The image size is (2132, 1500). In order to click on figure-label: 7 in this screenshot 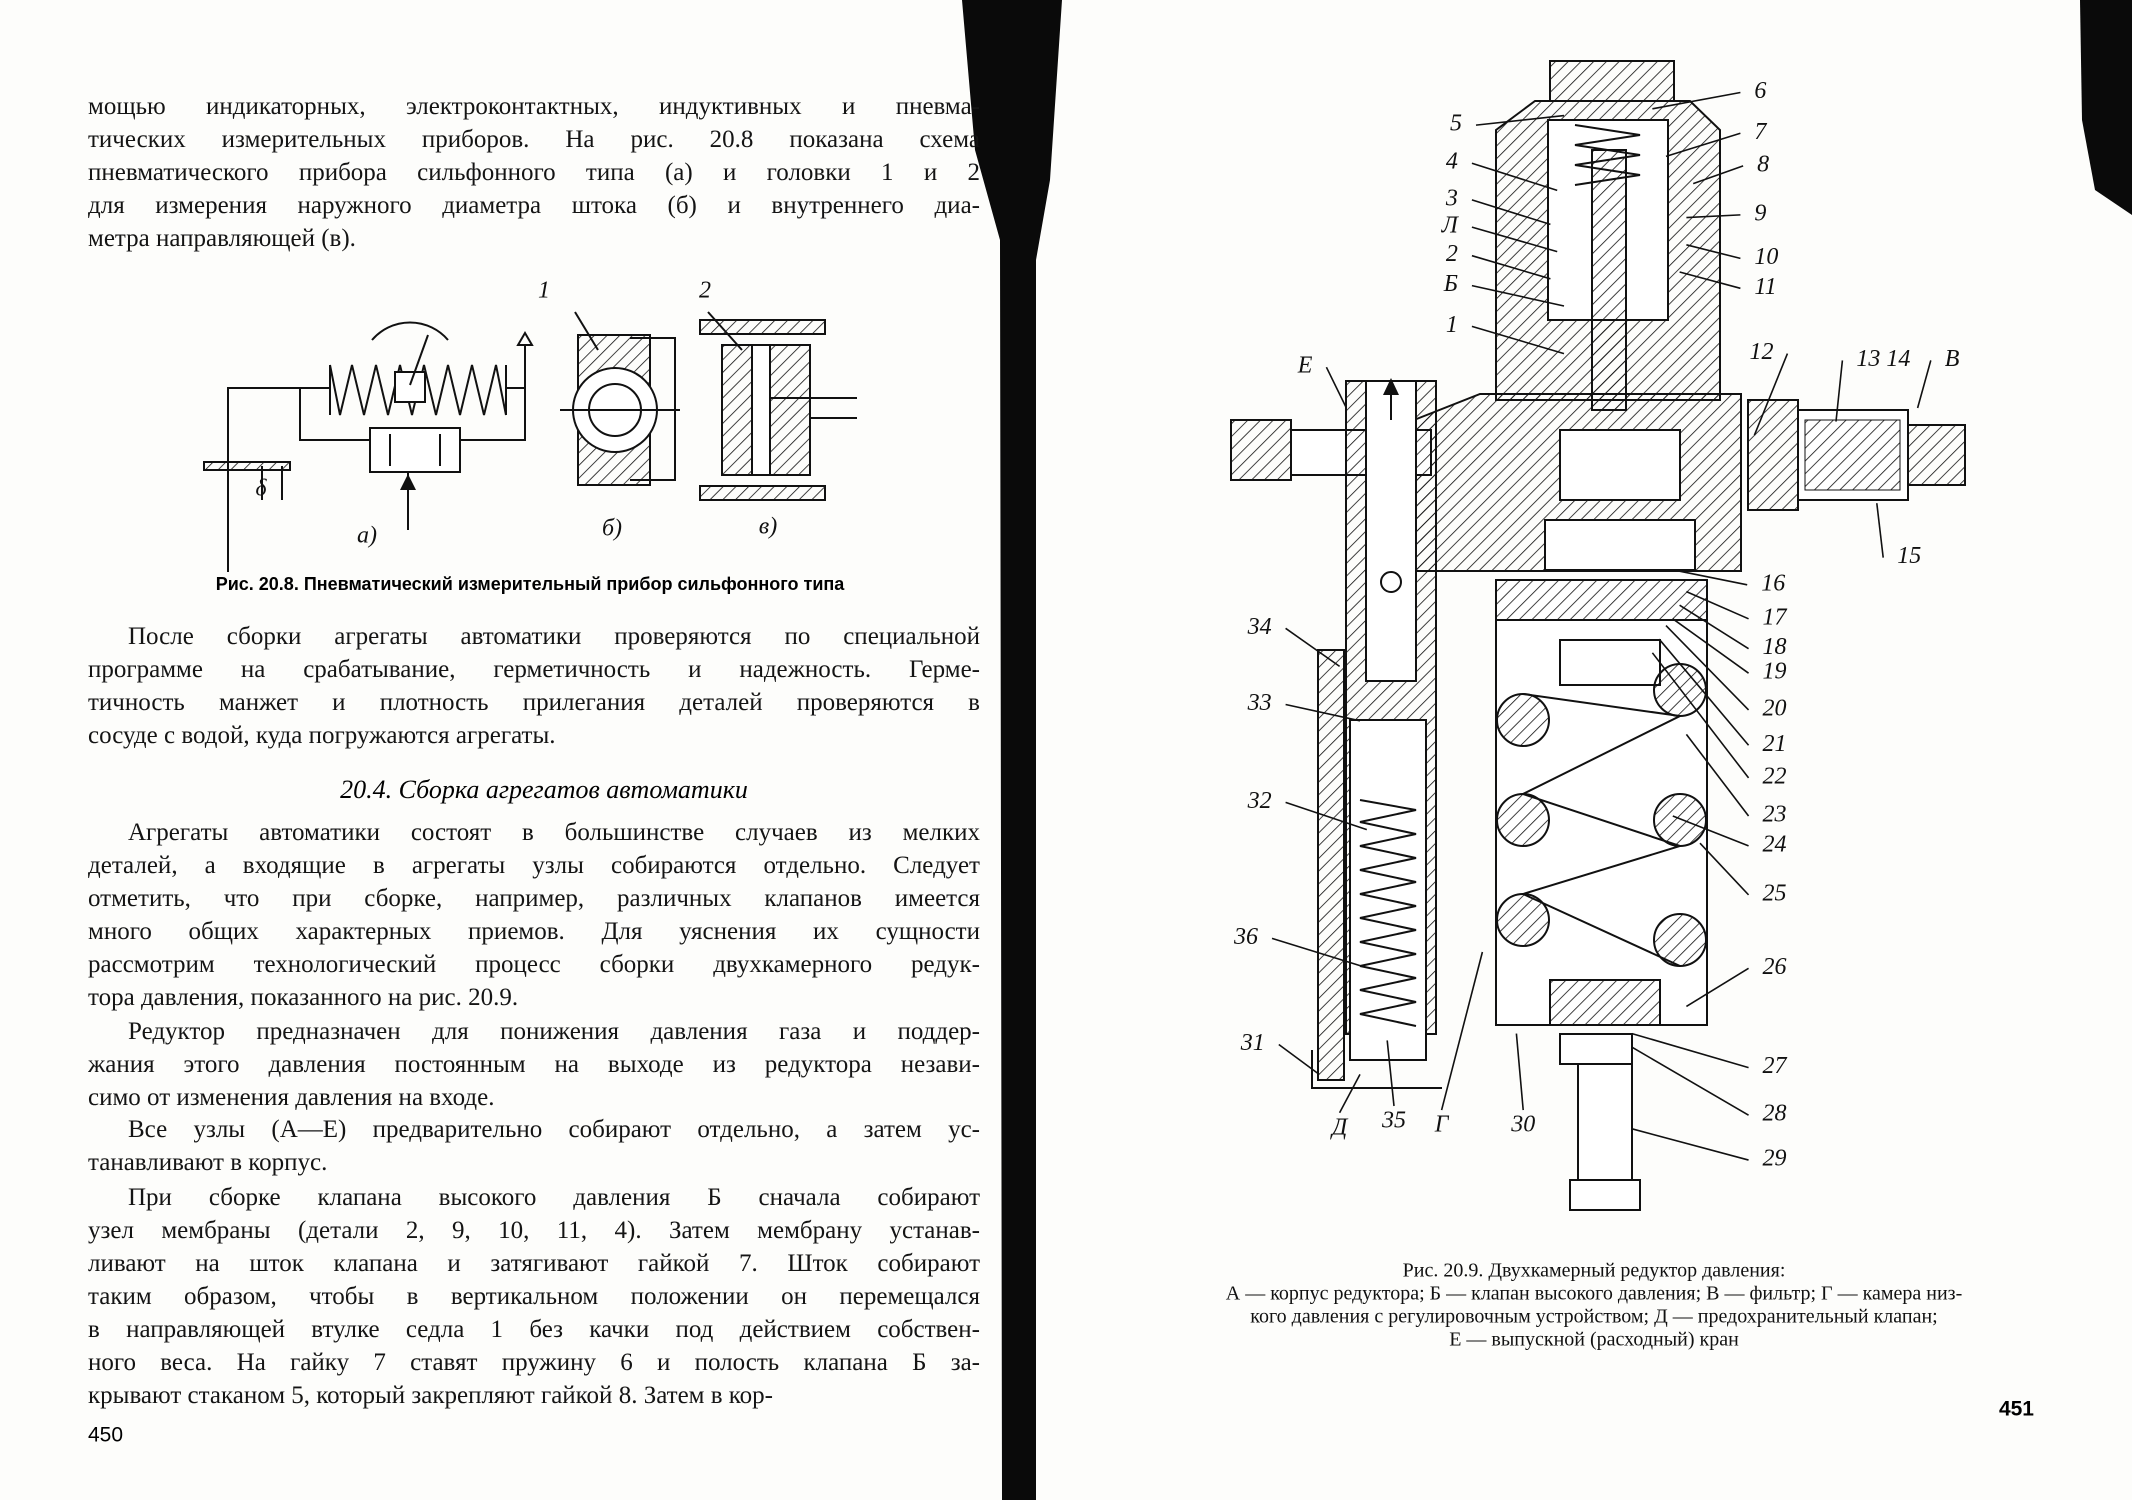, I will do `click(1760, 132)`.